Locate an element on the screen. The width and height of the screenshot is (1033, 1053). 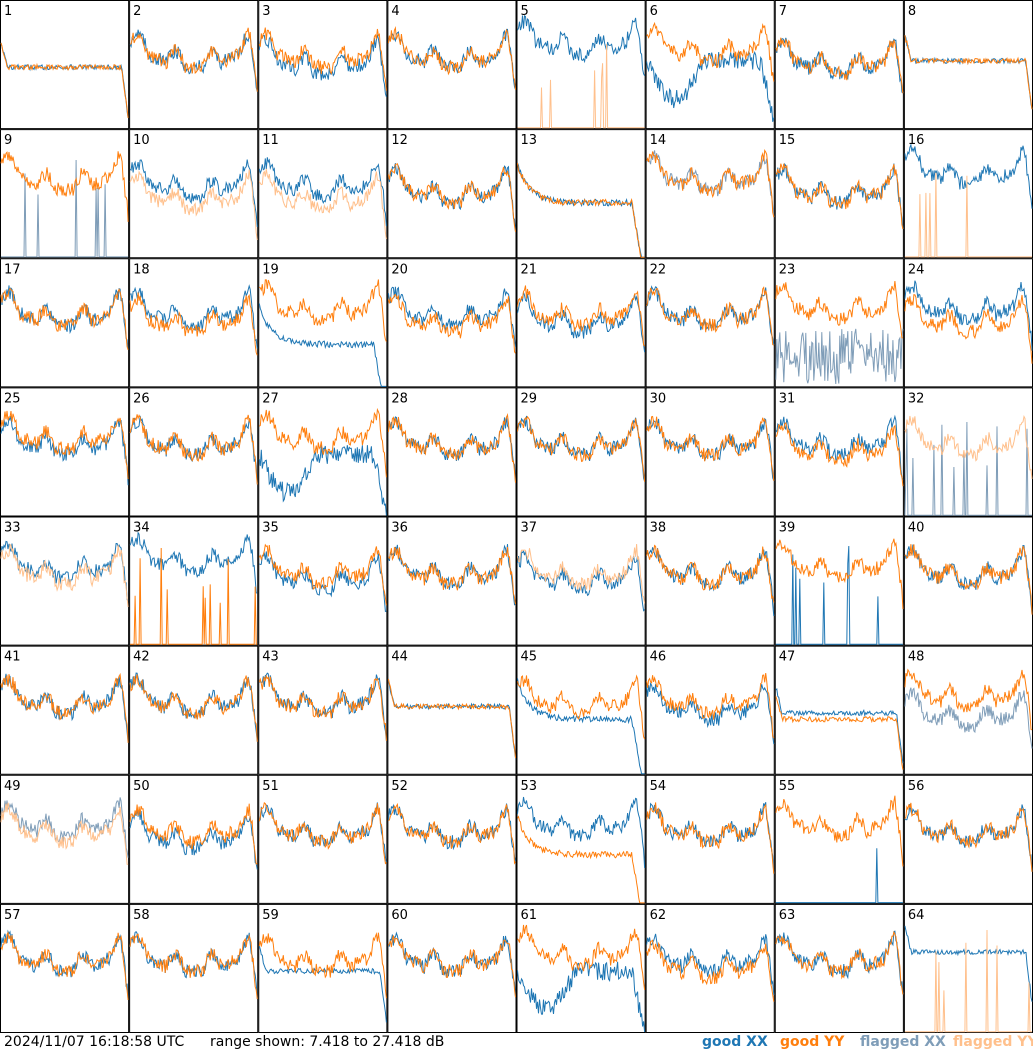
panel-41: 41 is located at coordinates (65, 710).